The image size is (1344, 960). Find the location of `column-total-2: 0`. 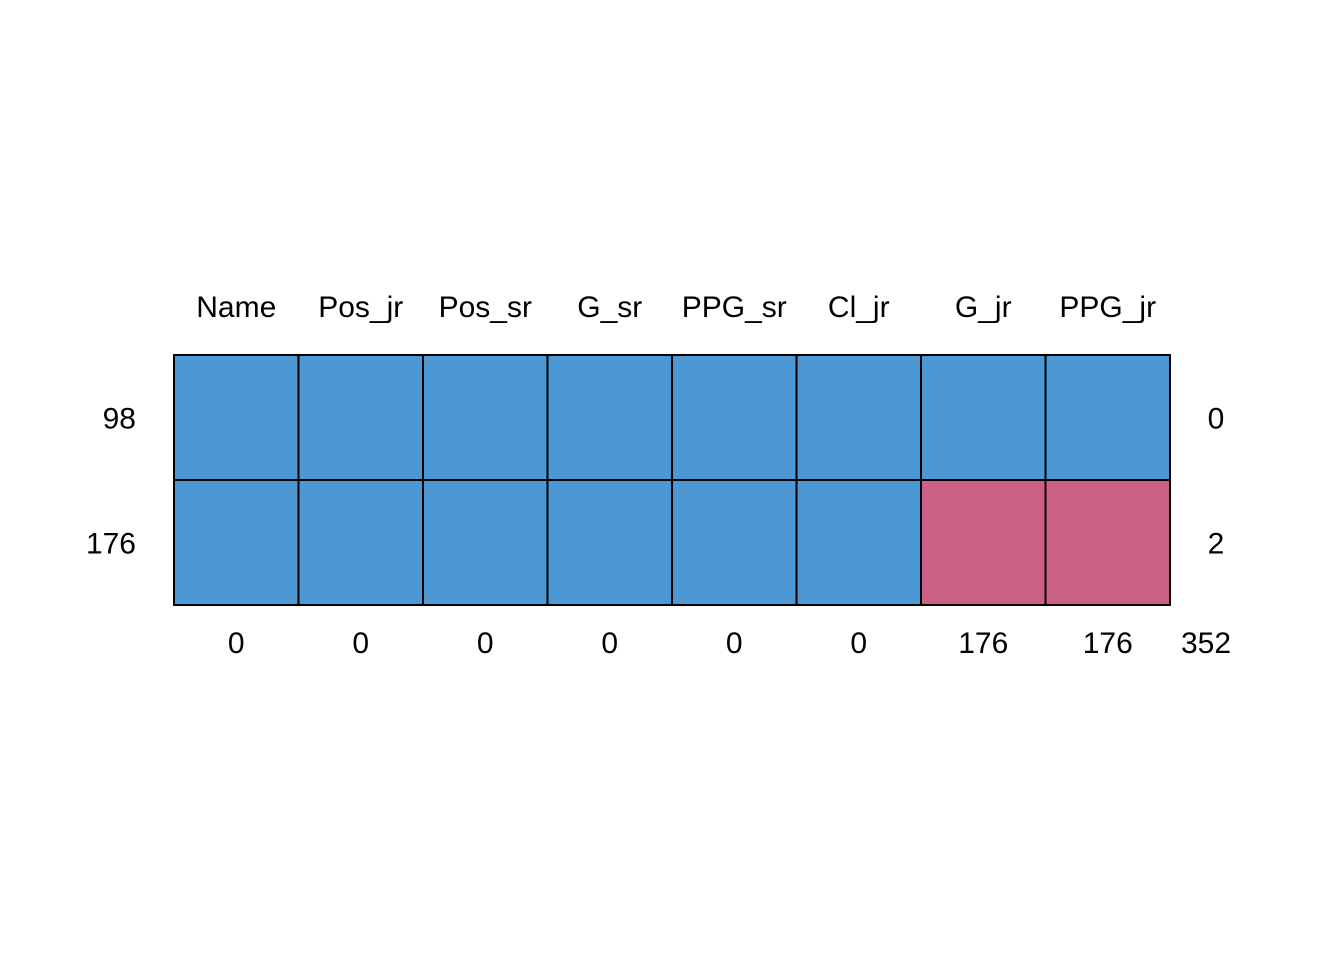

column-total-2: 0 is located at coordinates (360, 643).